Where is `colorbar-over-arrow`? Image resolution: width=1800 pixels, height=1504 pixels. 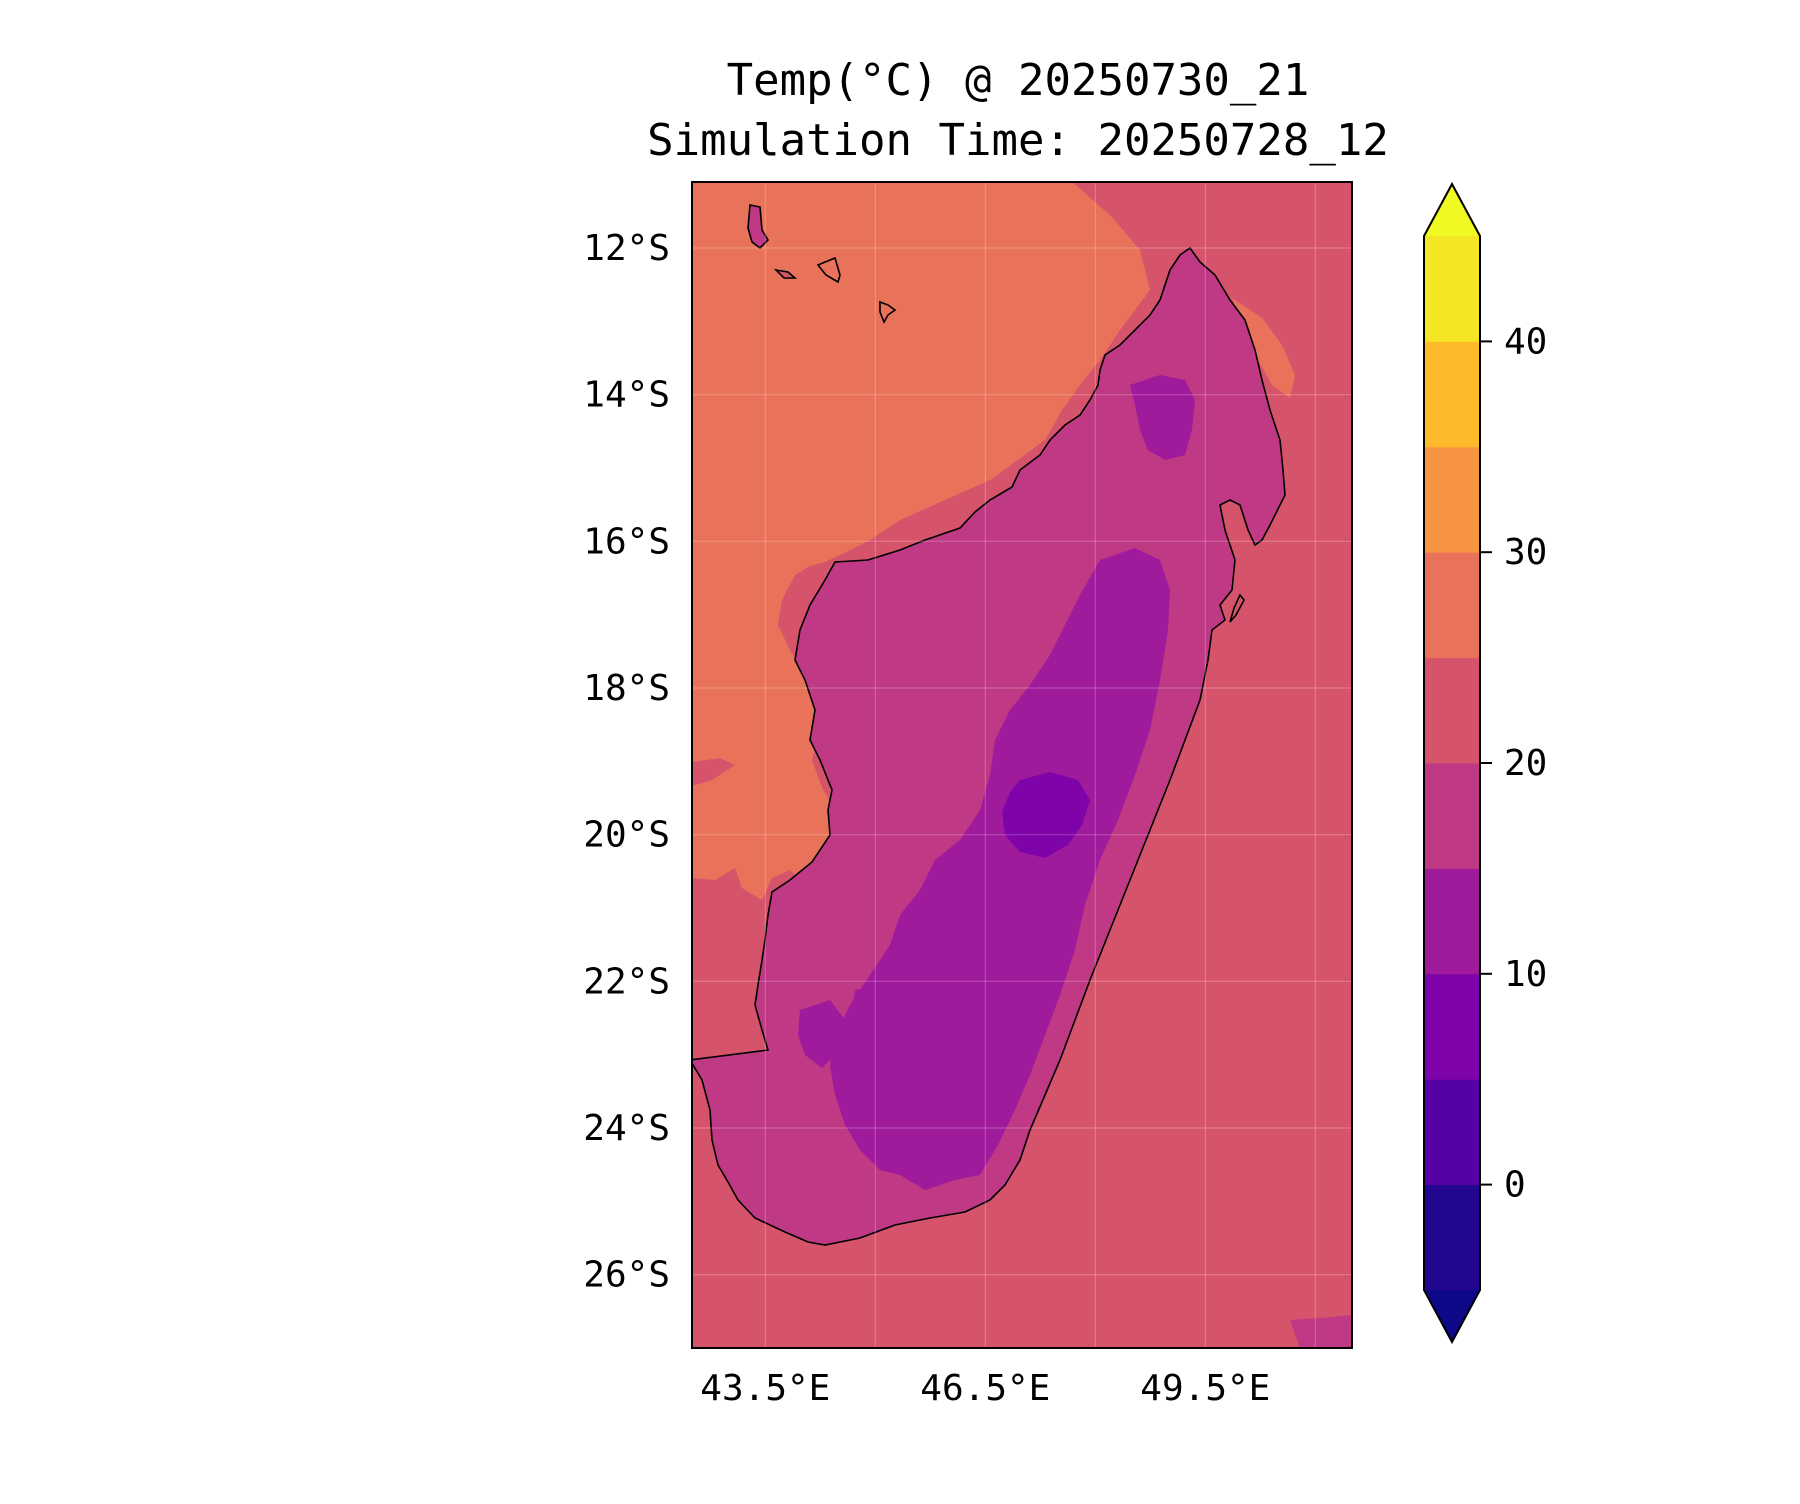
colorbar-over-arrow is located at coordinates (1452, 210).